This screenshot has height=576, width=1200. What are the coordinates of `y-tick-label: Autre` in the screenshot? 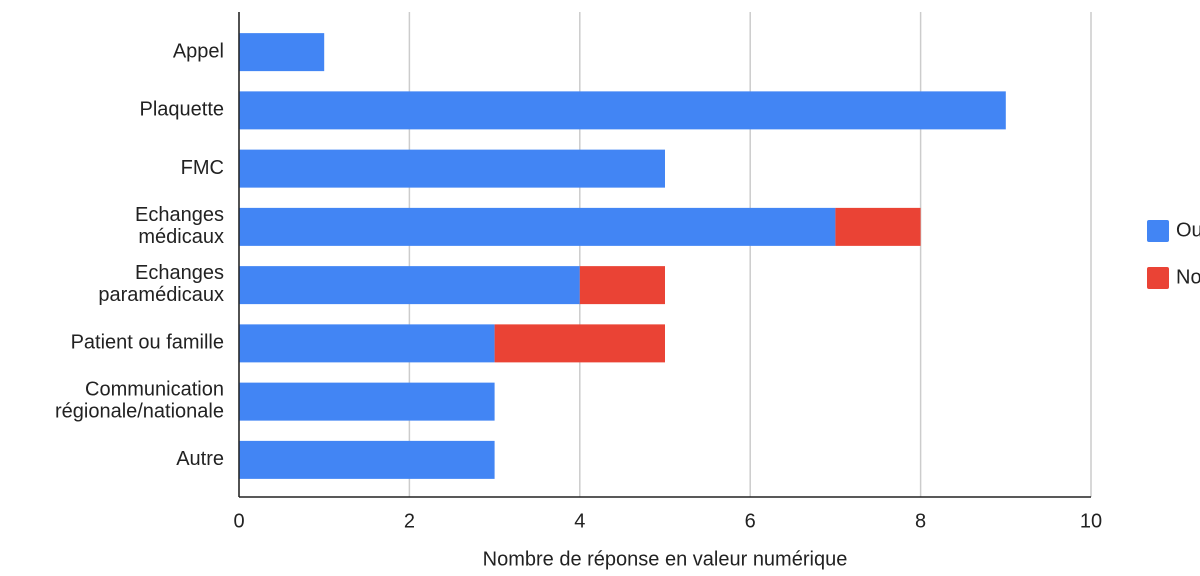 It's located at (200, 459).